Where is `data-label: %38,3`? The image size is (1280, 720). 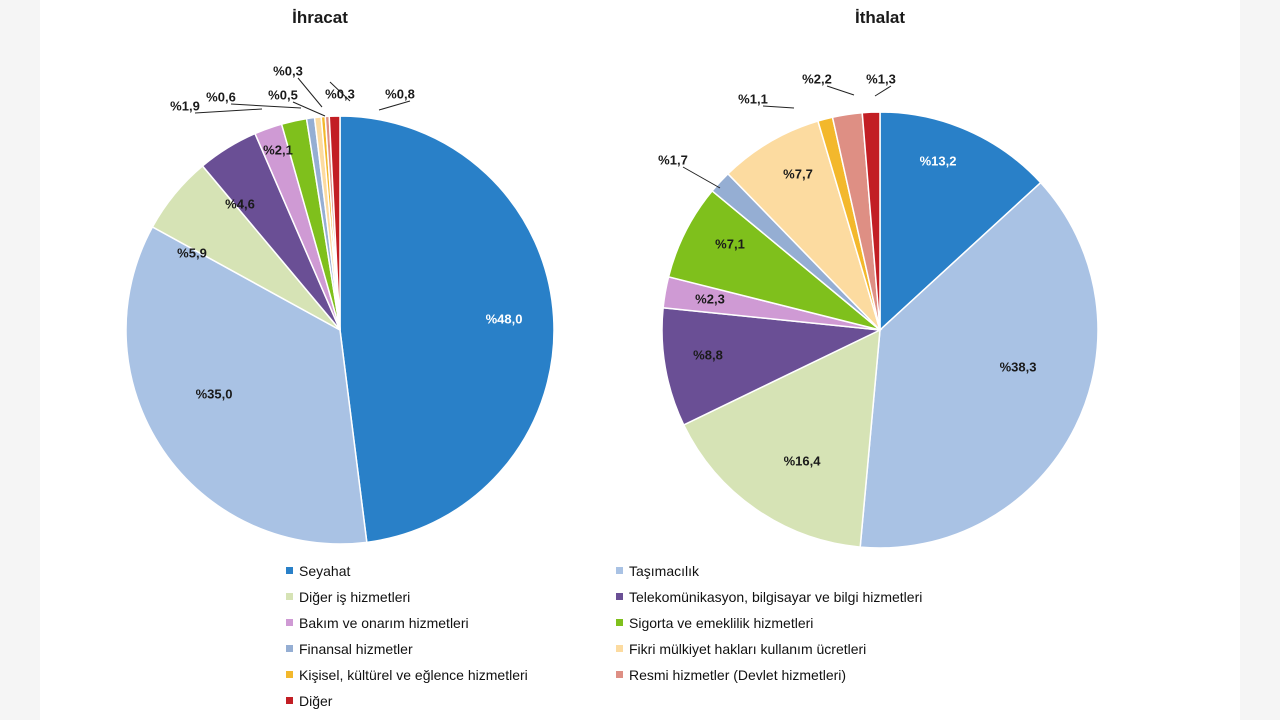 data-label: %38,3 is located at coordinates (1018, 366).